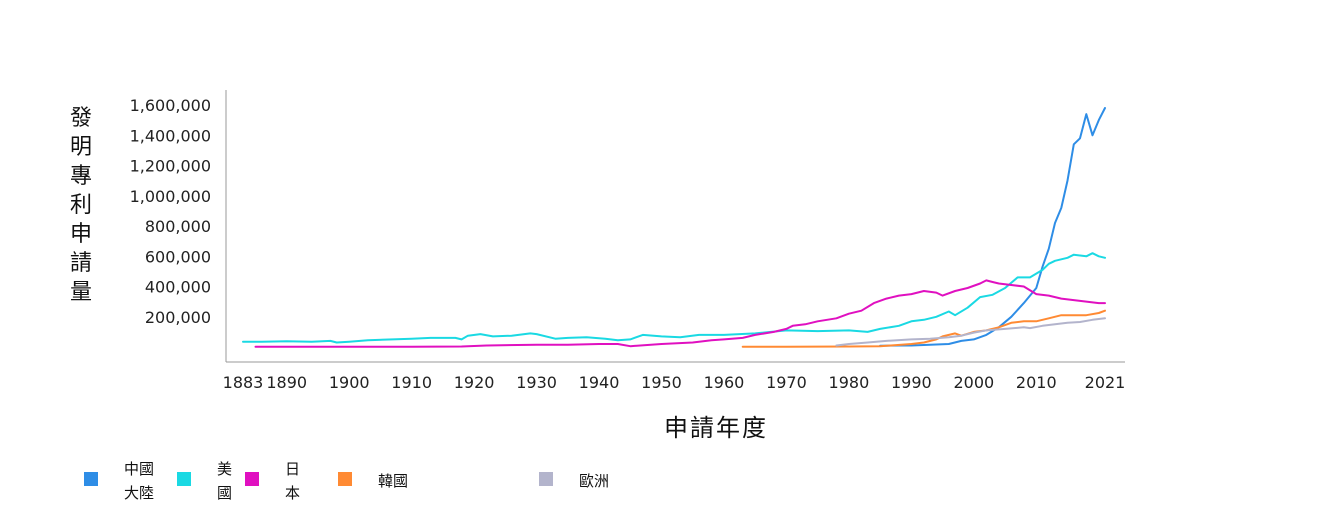  Describe the element at coordinates (139, 469) in the screenshot. I see `legend-label: 中國` at that location.